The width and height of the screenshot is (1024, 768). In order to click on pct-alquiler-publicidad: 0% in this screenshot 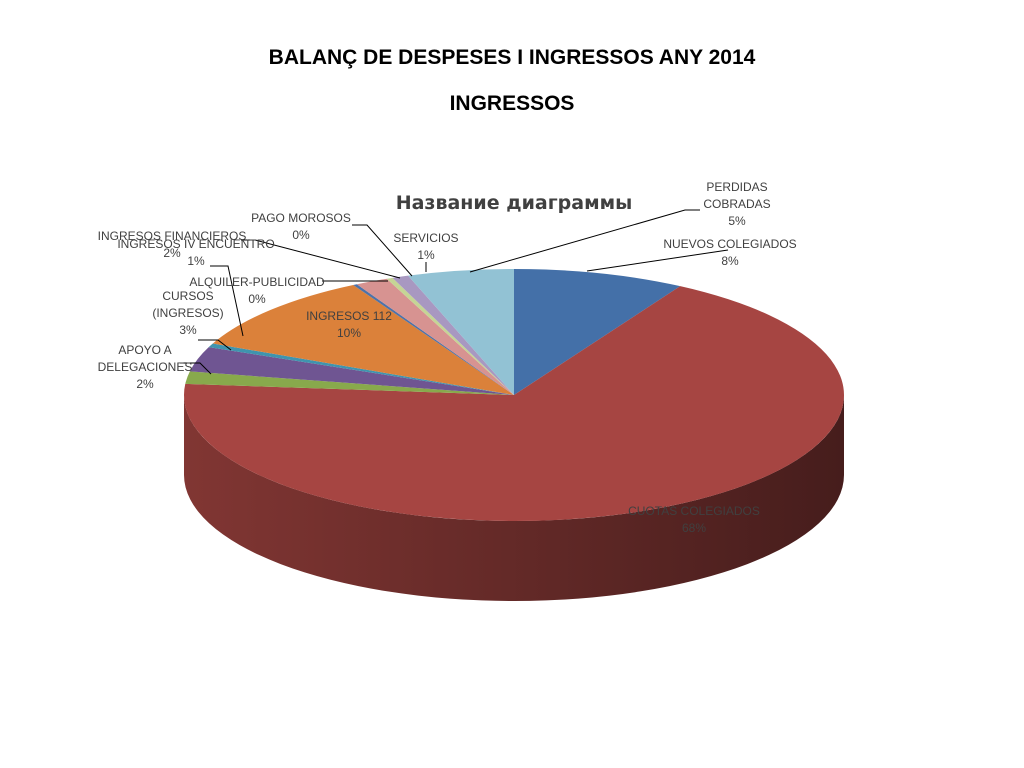, I will do `click(257, 299)`.